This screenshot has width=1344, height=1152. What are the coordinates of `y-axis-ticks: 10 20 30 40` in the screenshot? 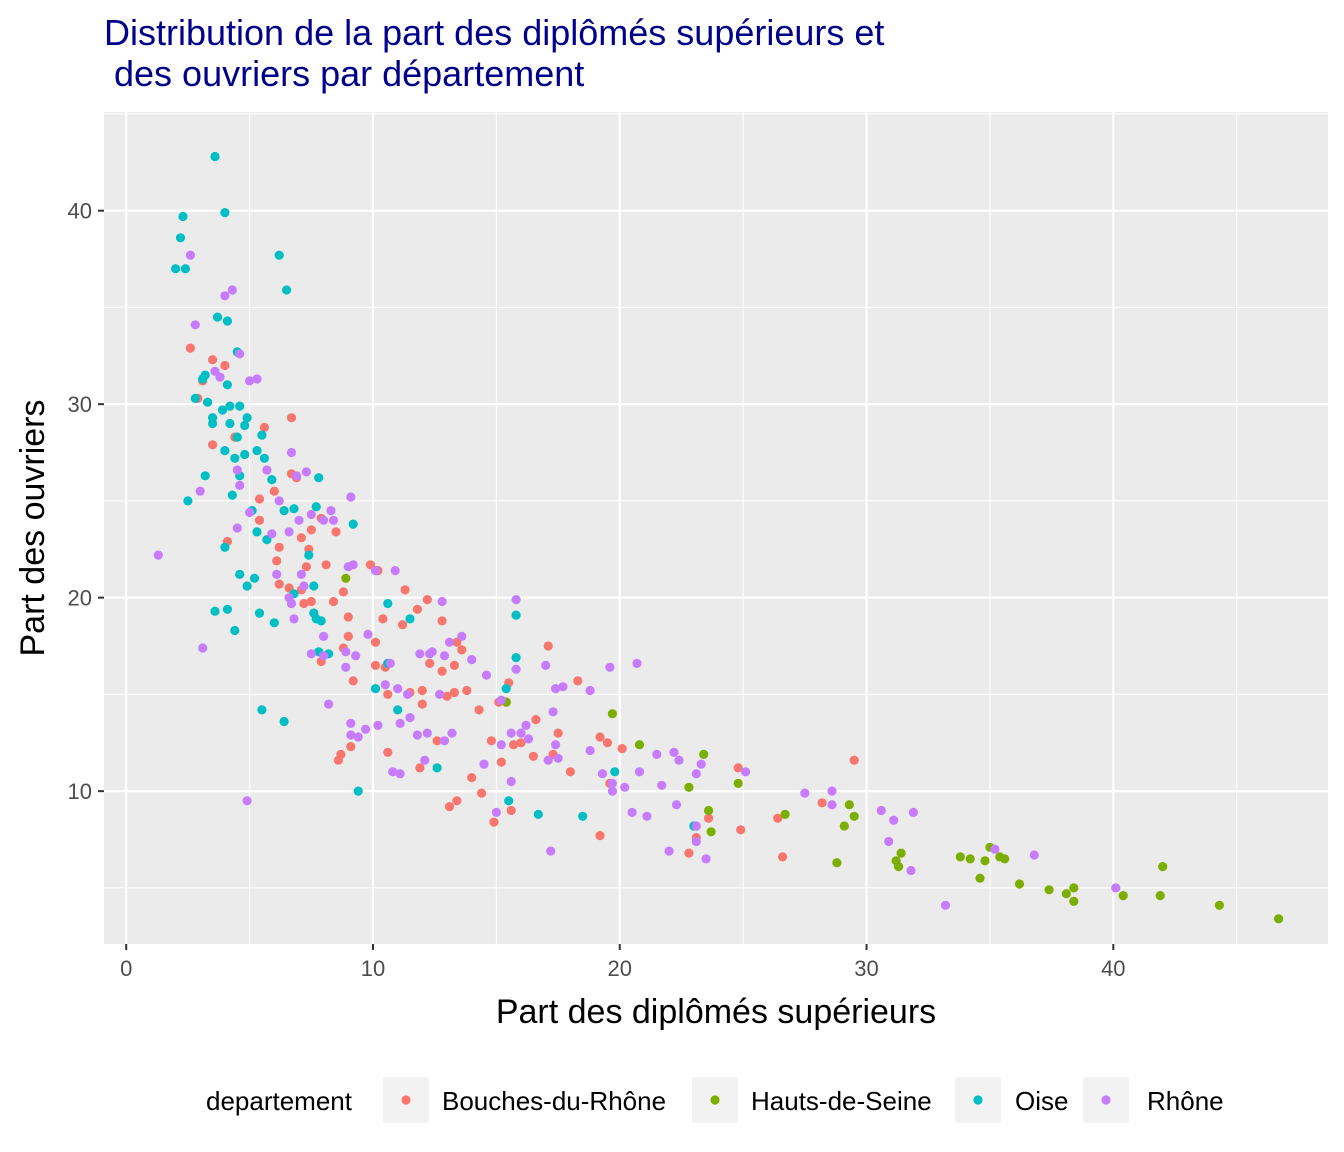 It's located at (86, 501).